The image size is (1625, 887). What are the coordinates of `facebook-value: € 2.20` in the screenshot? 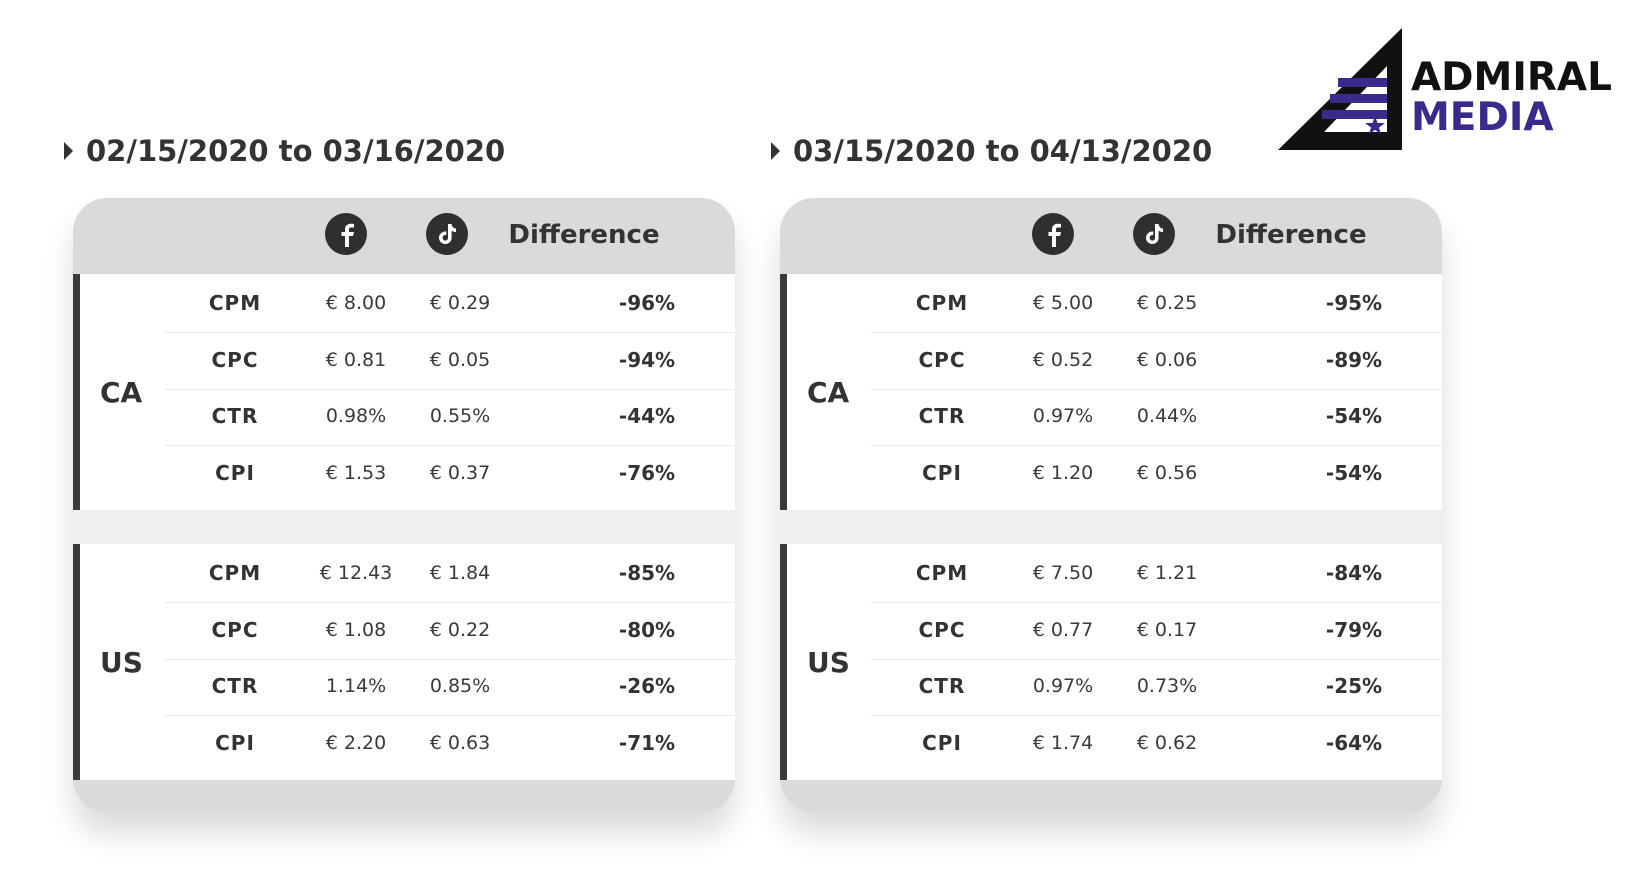 It's located at (356, 742).